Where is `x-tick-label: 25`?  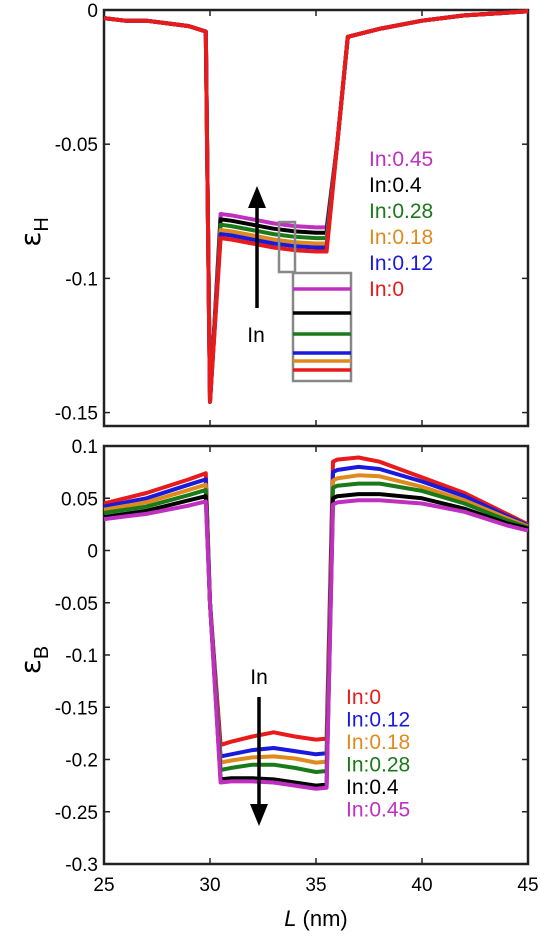 x-tick-label: 25 is located at coordinates (103, 885).